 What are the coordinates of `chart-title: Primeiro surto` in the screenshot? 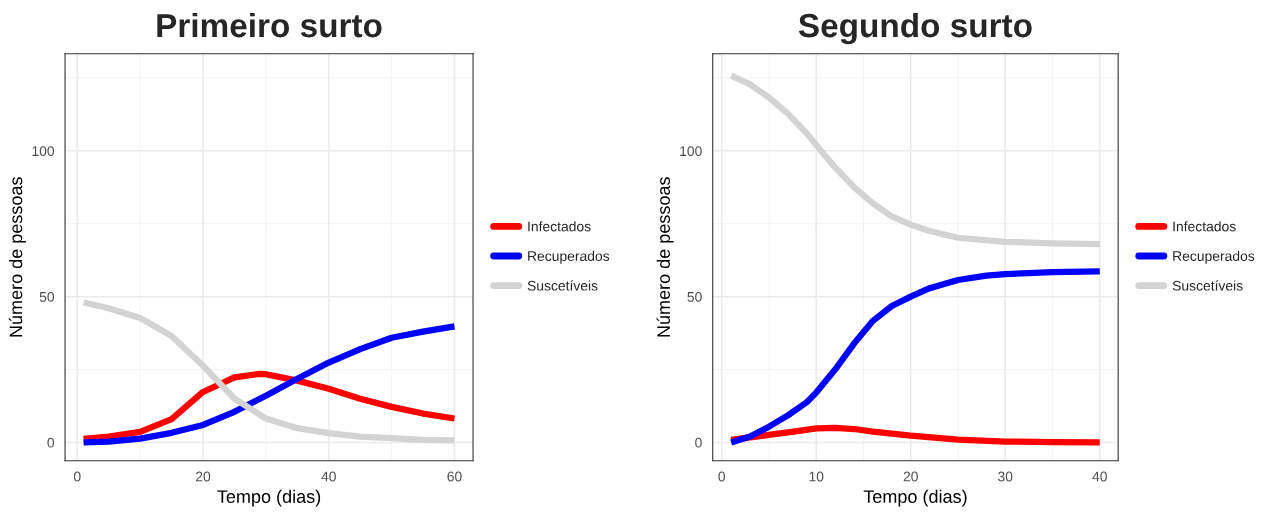 It's located at (269, 25).